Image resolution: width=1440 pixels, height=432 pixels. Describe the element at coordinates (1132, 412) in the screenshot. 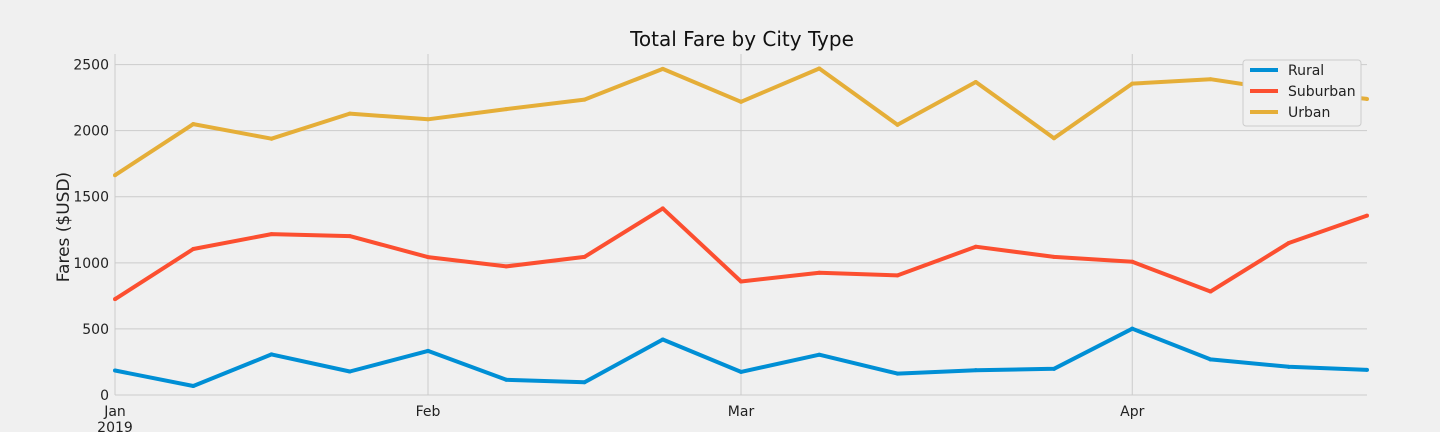

I see `x-tick-label: Apr` at that location.